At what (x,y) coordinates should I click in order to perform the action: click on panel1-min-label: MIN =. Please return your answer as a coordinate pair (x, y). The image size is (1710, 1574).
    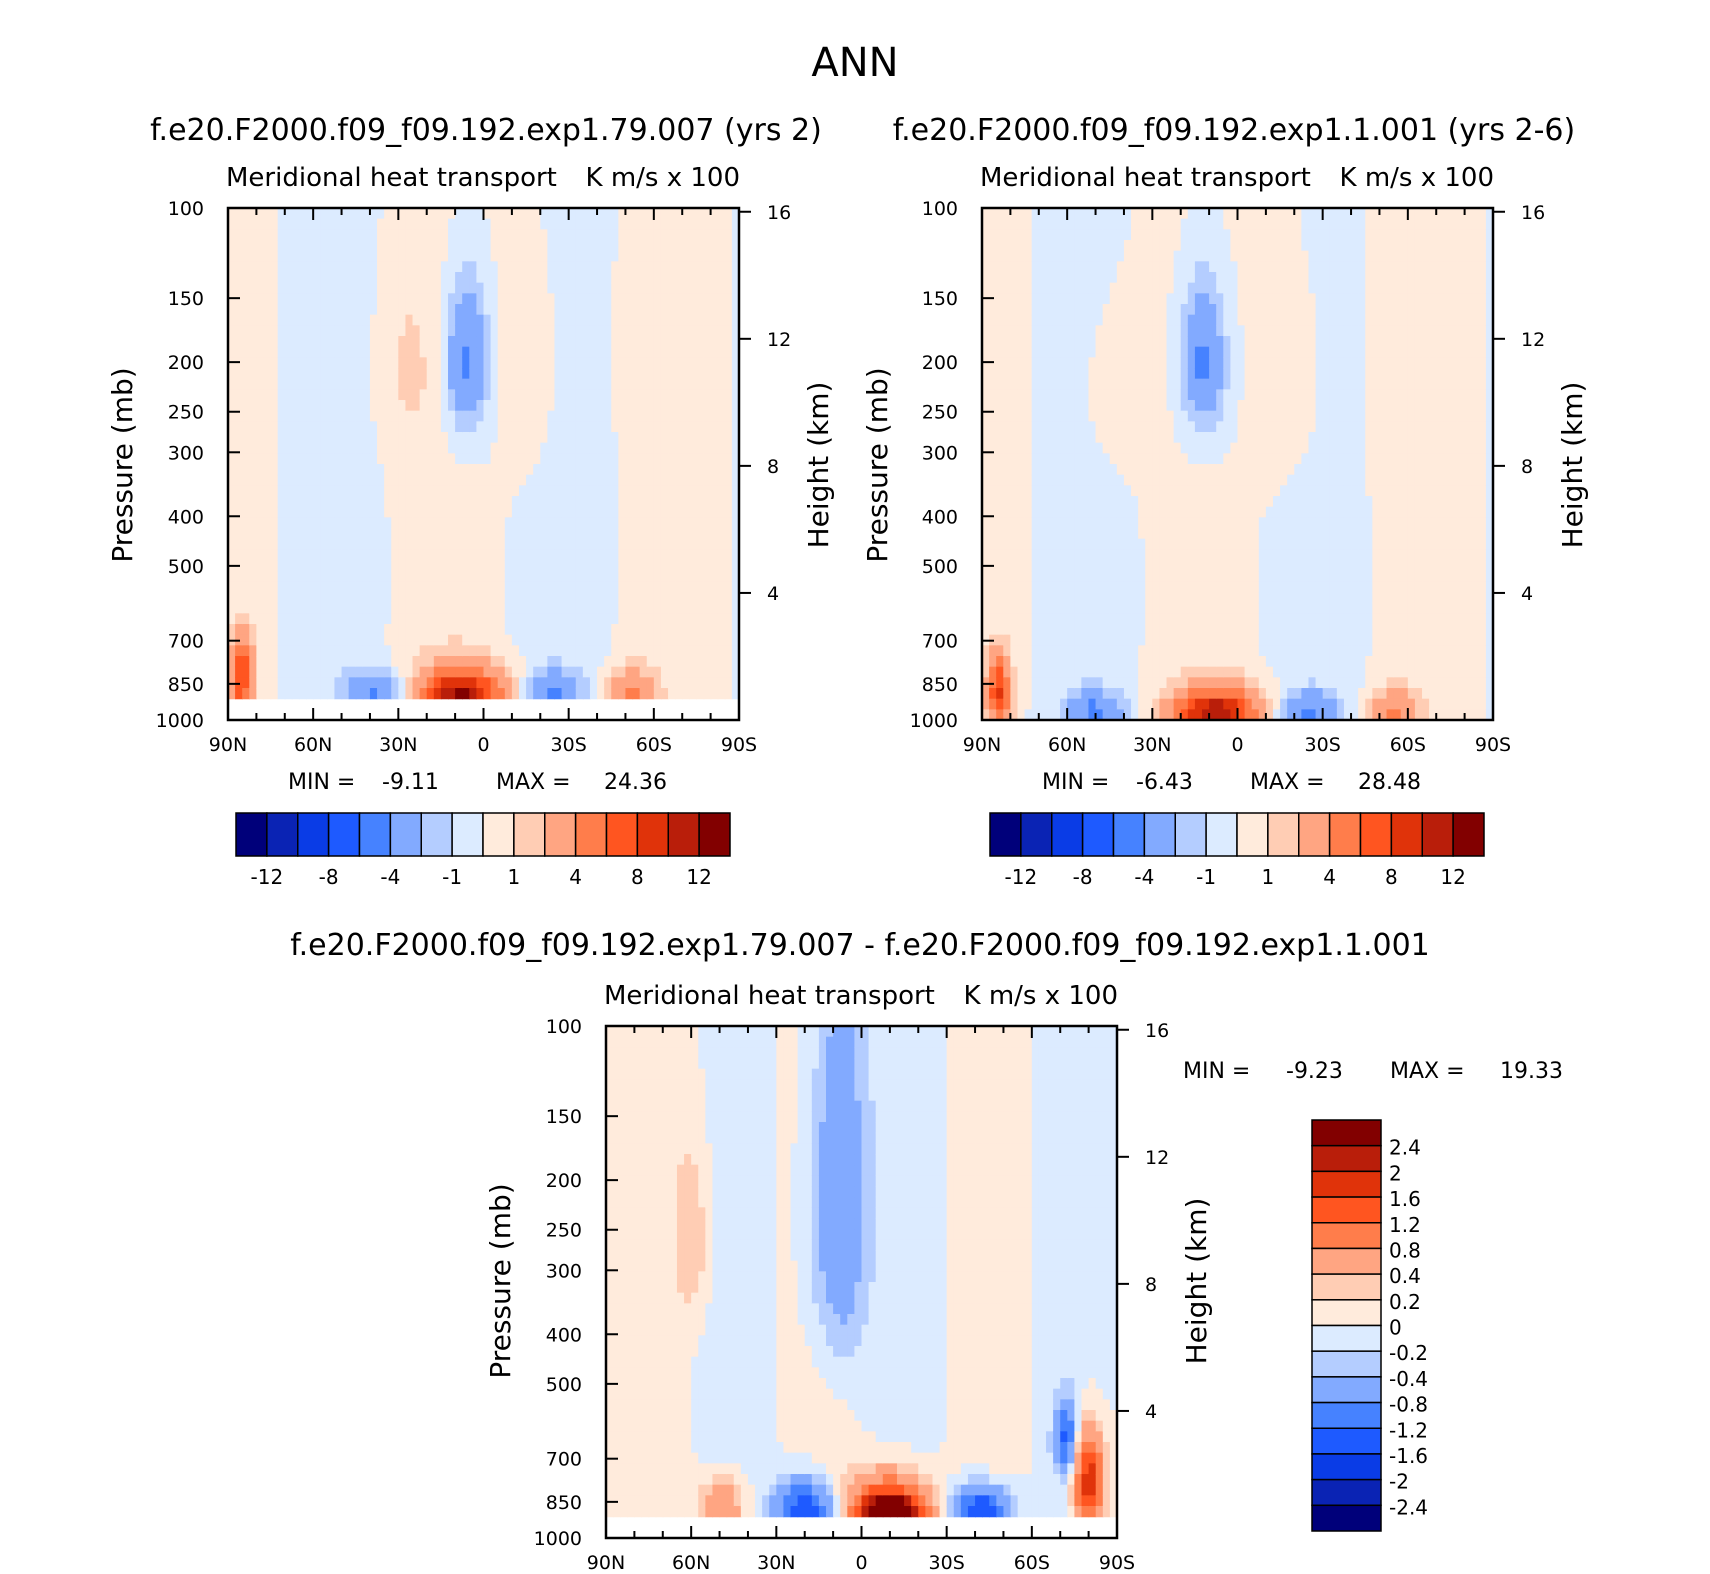
    Looking at the image, I should click on (321, 782).